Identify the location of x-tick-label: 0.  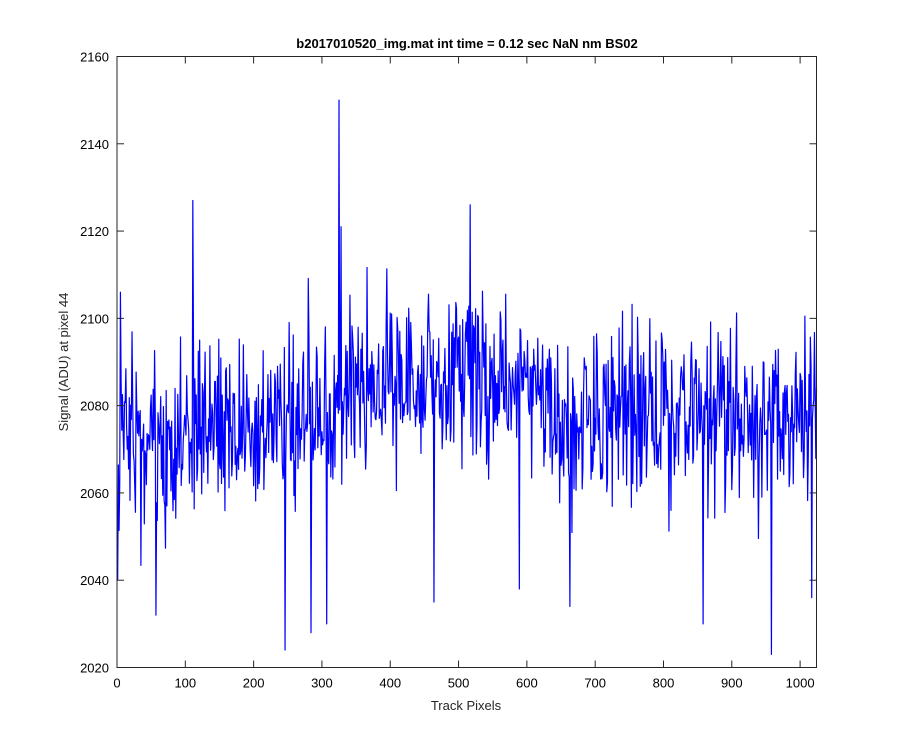
(116, 683).